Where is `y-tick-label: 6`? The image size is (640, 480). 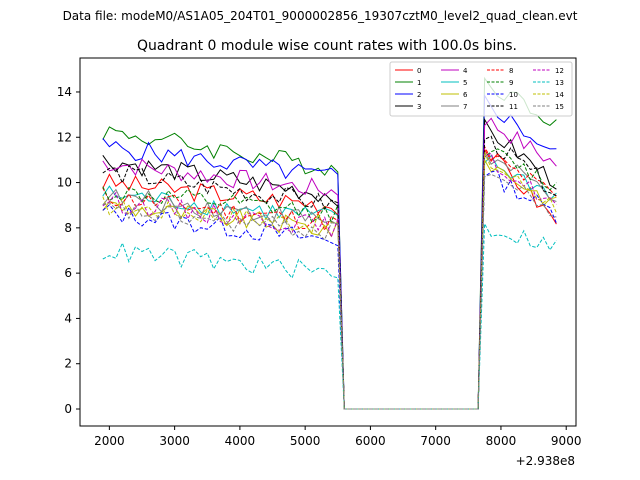
y-tick-label: 6 is located at coordinates (68, 273).